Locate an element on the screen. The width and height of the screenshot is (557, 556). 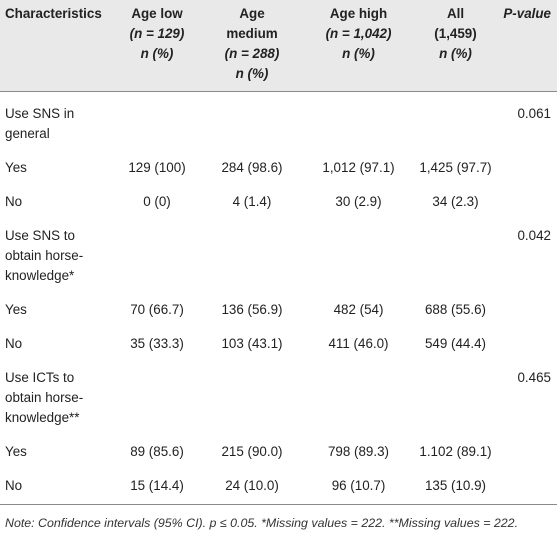
header-label: P-value is located at coordinates (527, 13).